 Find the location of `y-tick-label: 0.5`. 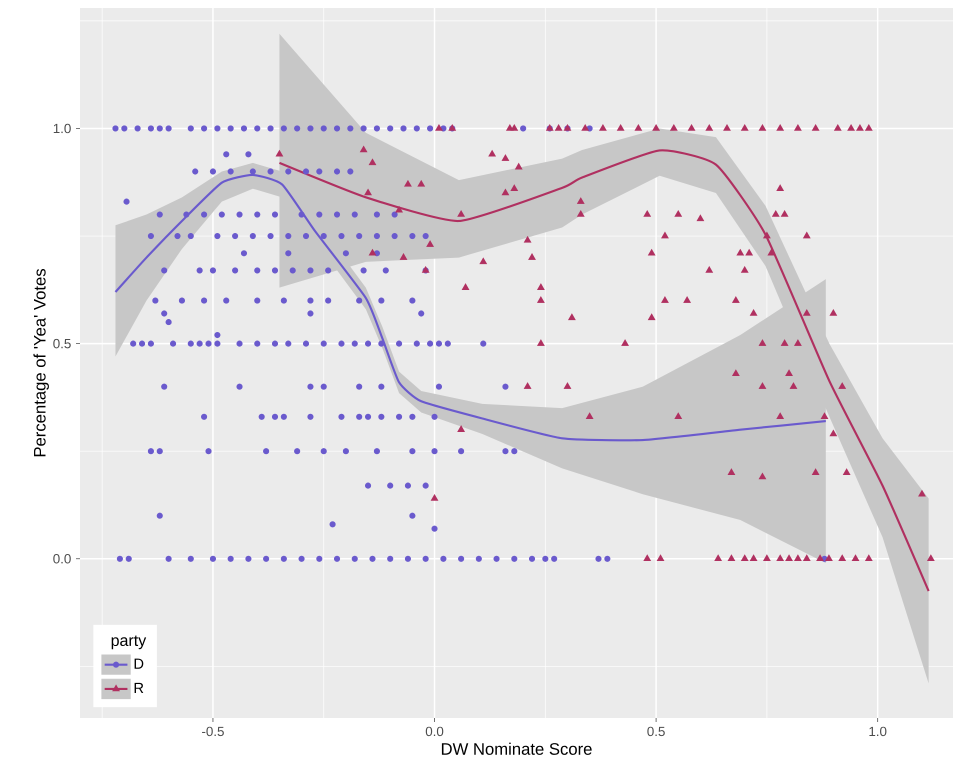

y-tick-label: 0.5 is located at coordinates (62, 343).